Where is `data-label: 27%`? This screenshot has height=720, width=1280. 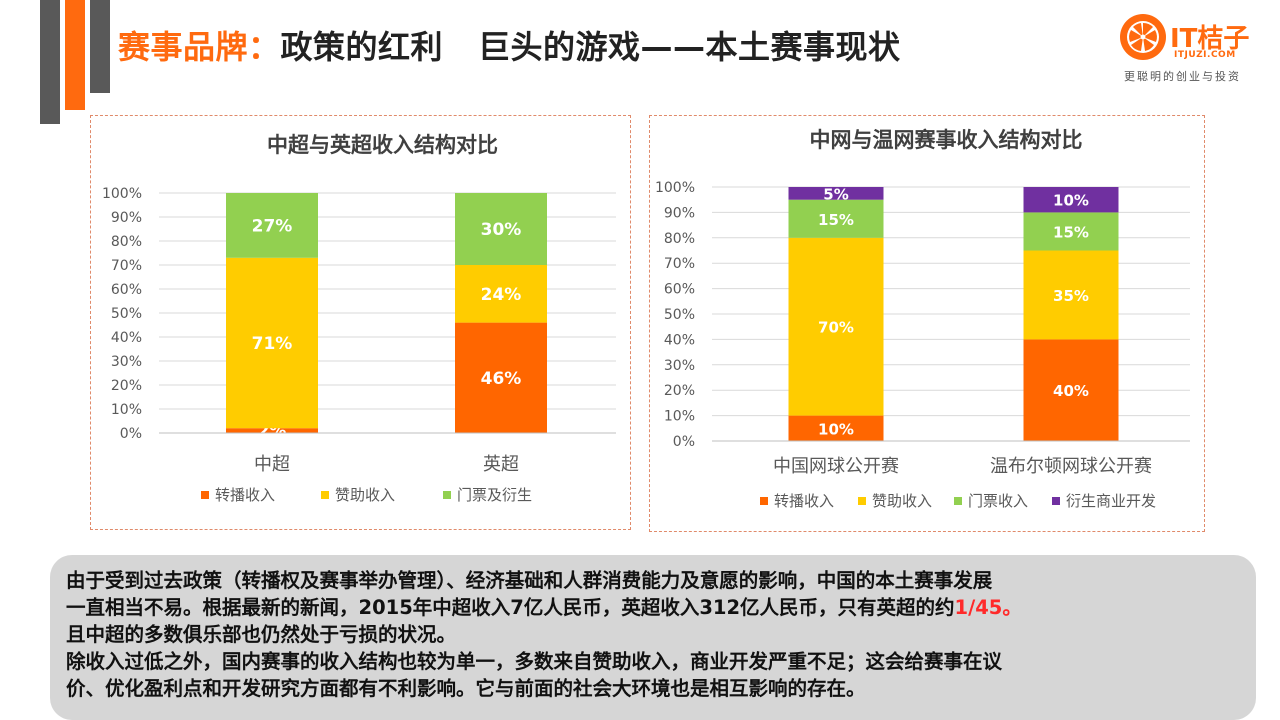
data-label: 27% is located at coordinates (272, 226).